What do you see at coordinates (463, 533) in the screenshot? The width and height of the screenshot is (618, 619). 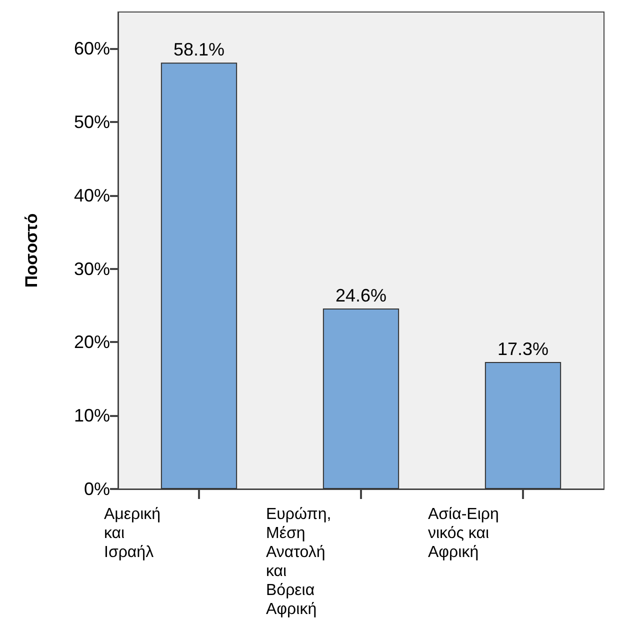 I see `x-tick-label: Ασία-Ειρηνικός και Αφρική` at bounding box center [463, 533].